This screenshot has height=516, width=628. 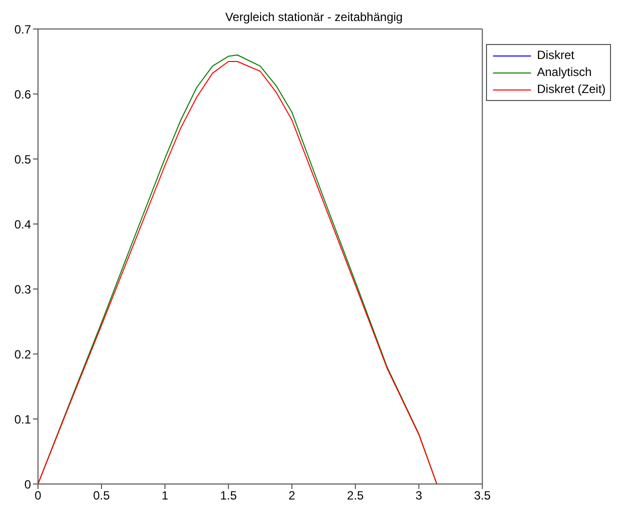 What do you see at coordinates (38, 495) in the screenshot?
I see `x-tick-label: 0` at bounding box center [38, 495].